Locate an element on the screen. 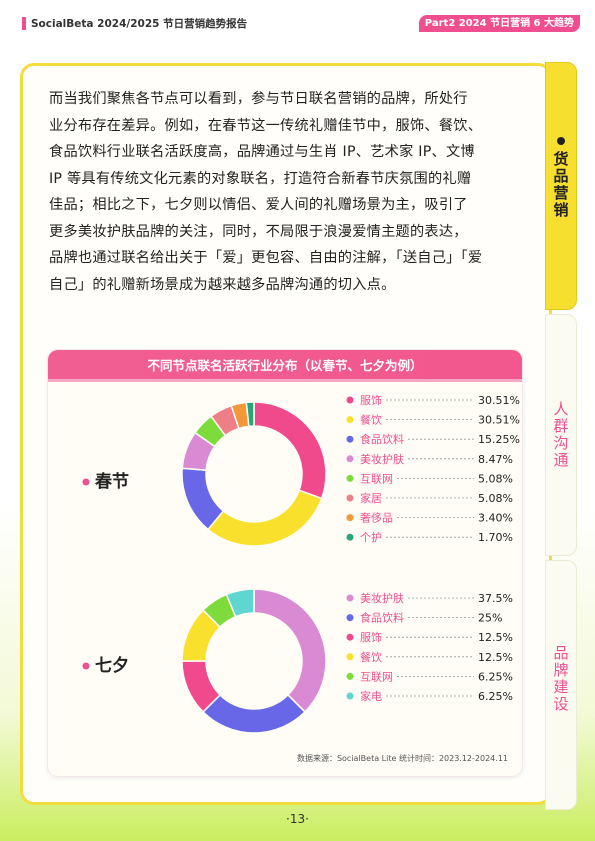  active-dot-icon is located at coordinates (561, 141).